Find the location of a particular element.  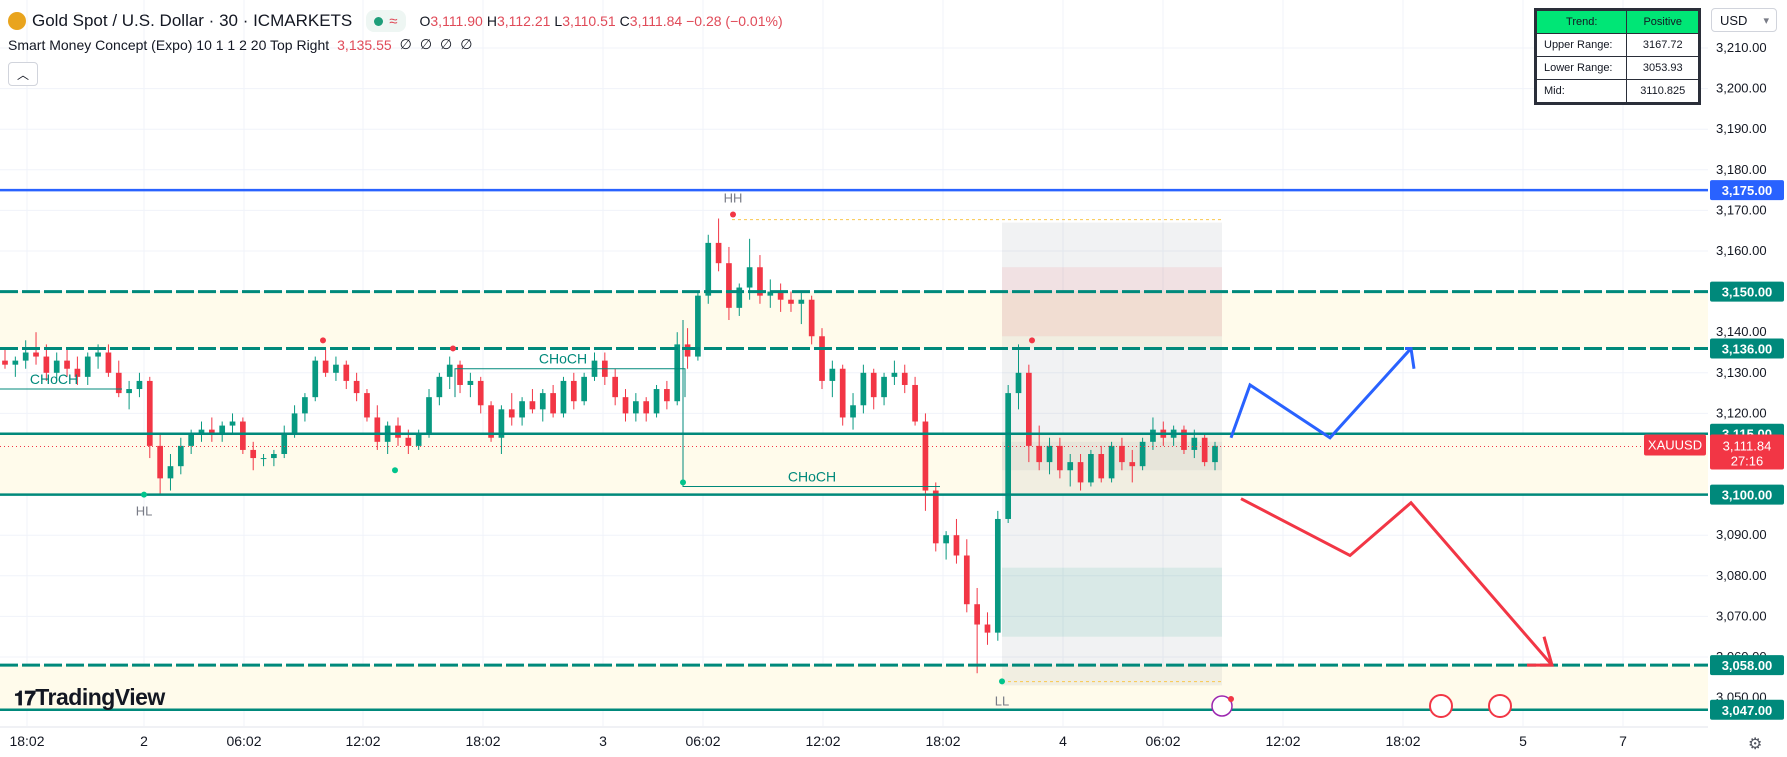

take-profit-zone is located at coordinates (1112, 602).